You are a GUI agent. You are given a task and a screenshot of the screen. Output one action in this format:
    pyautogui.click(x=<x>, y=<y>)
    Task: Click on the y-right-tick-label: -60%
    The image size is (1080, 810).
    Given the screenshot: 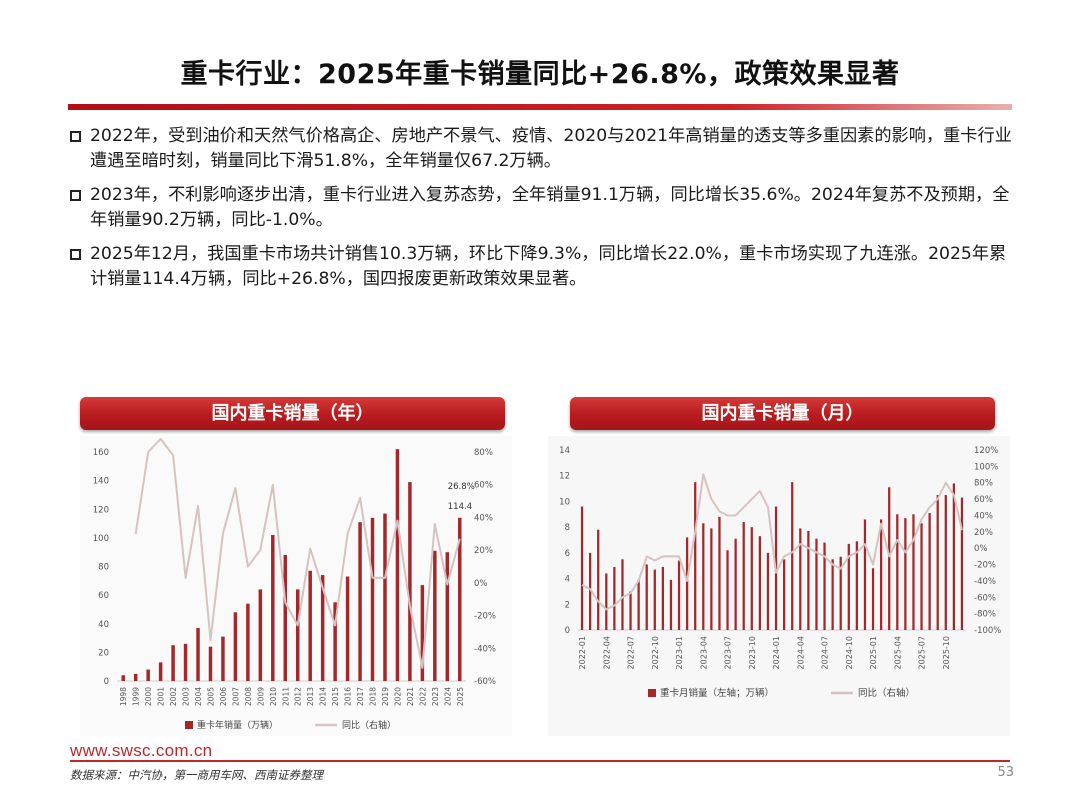 What is the action you would take?
    pyautogui.click(x=985, y=598)
    